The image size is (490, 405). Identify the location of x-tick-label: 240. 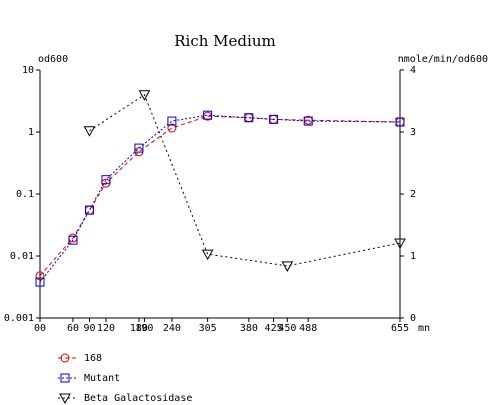
(172, 328).